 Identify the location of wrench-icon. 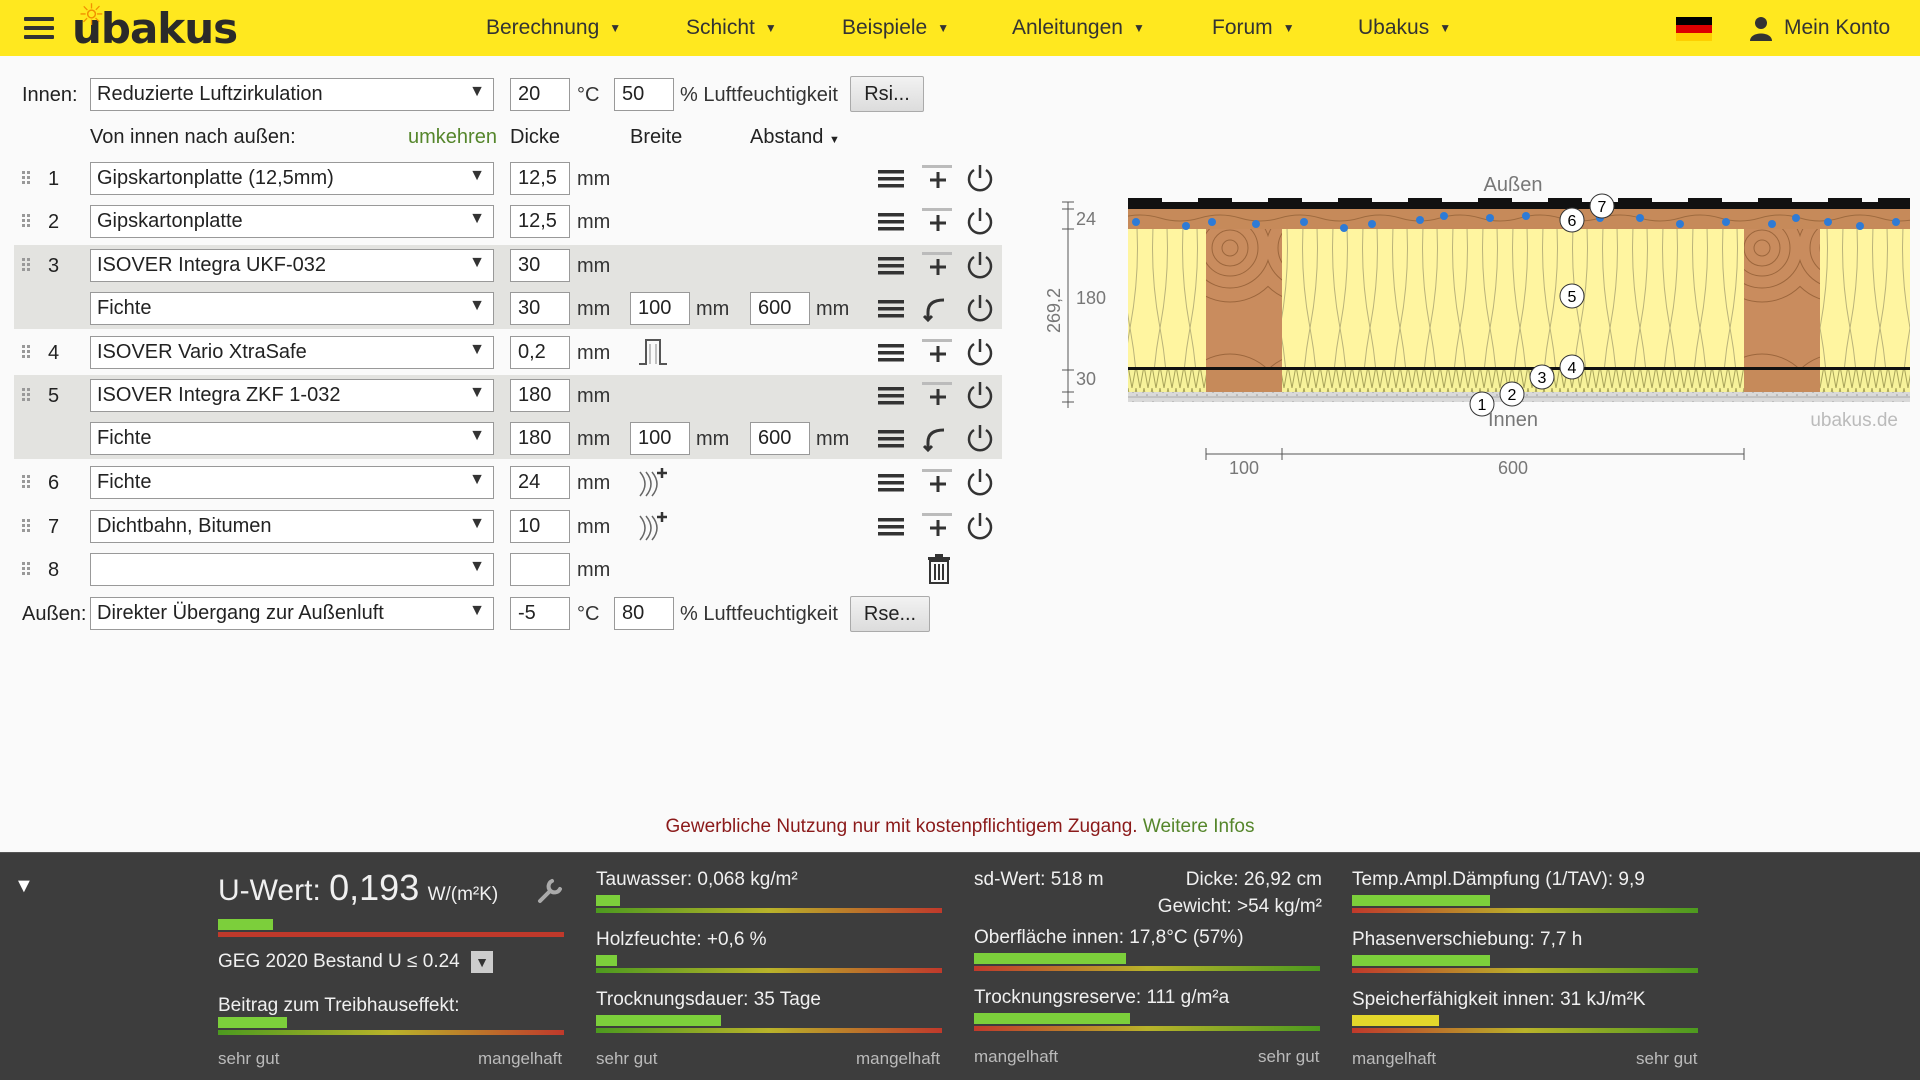
(549, 892).